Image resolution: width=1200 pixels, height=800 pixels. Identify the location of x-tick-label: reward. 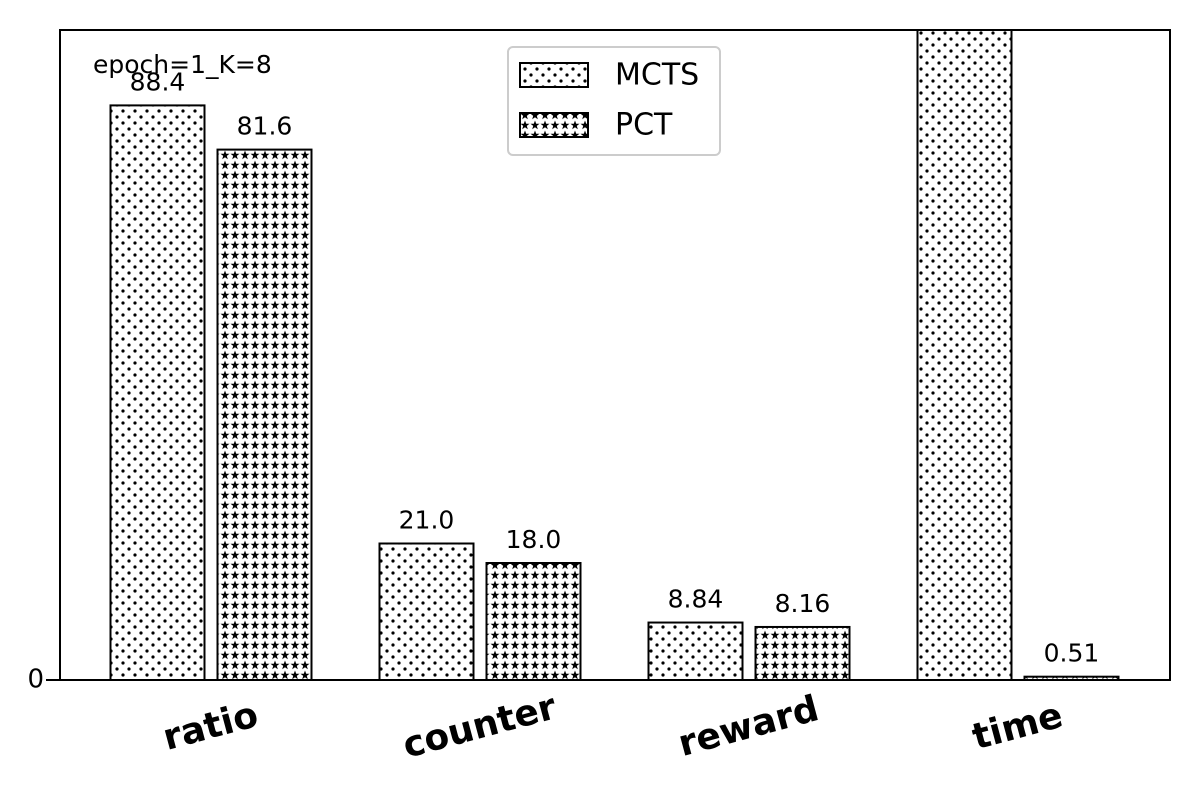
(748, 726).